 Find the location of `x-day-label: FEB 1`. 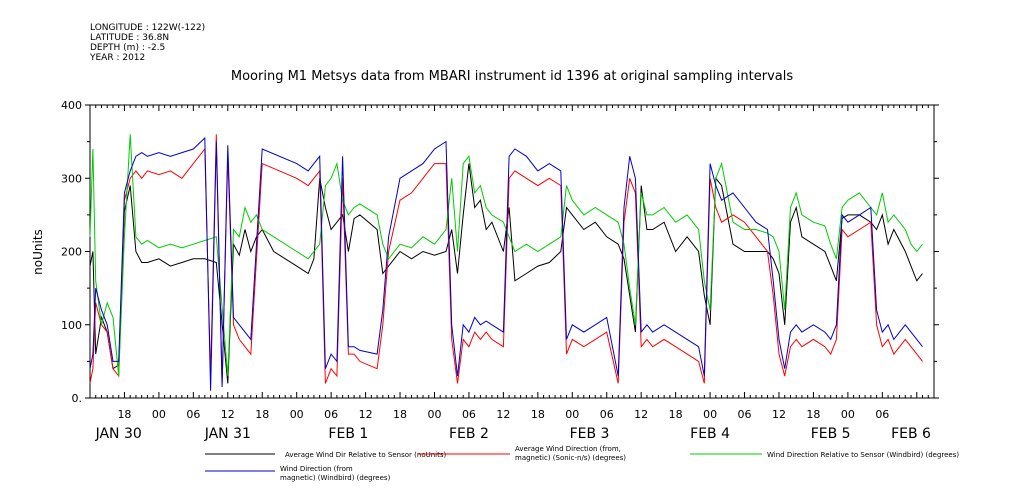

x-day-label: FEB 1 is located at coordinates (348, 434).